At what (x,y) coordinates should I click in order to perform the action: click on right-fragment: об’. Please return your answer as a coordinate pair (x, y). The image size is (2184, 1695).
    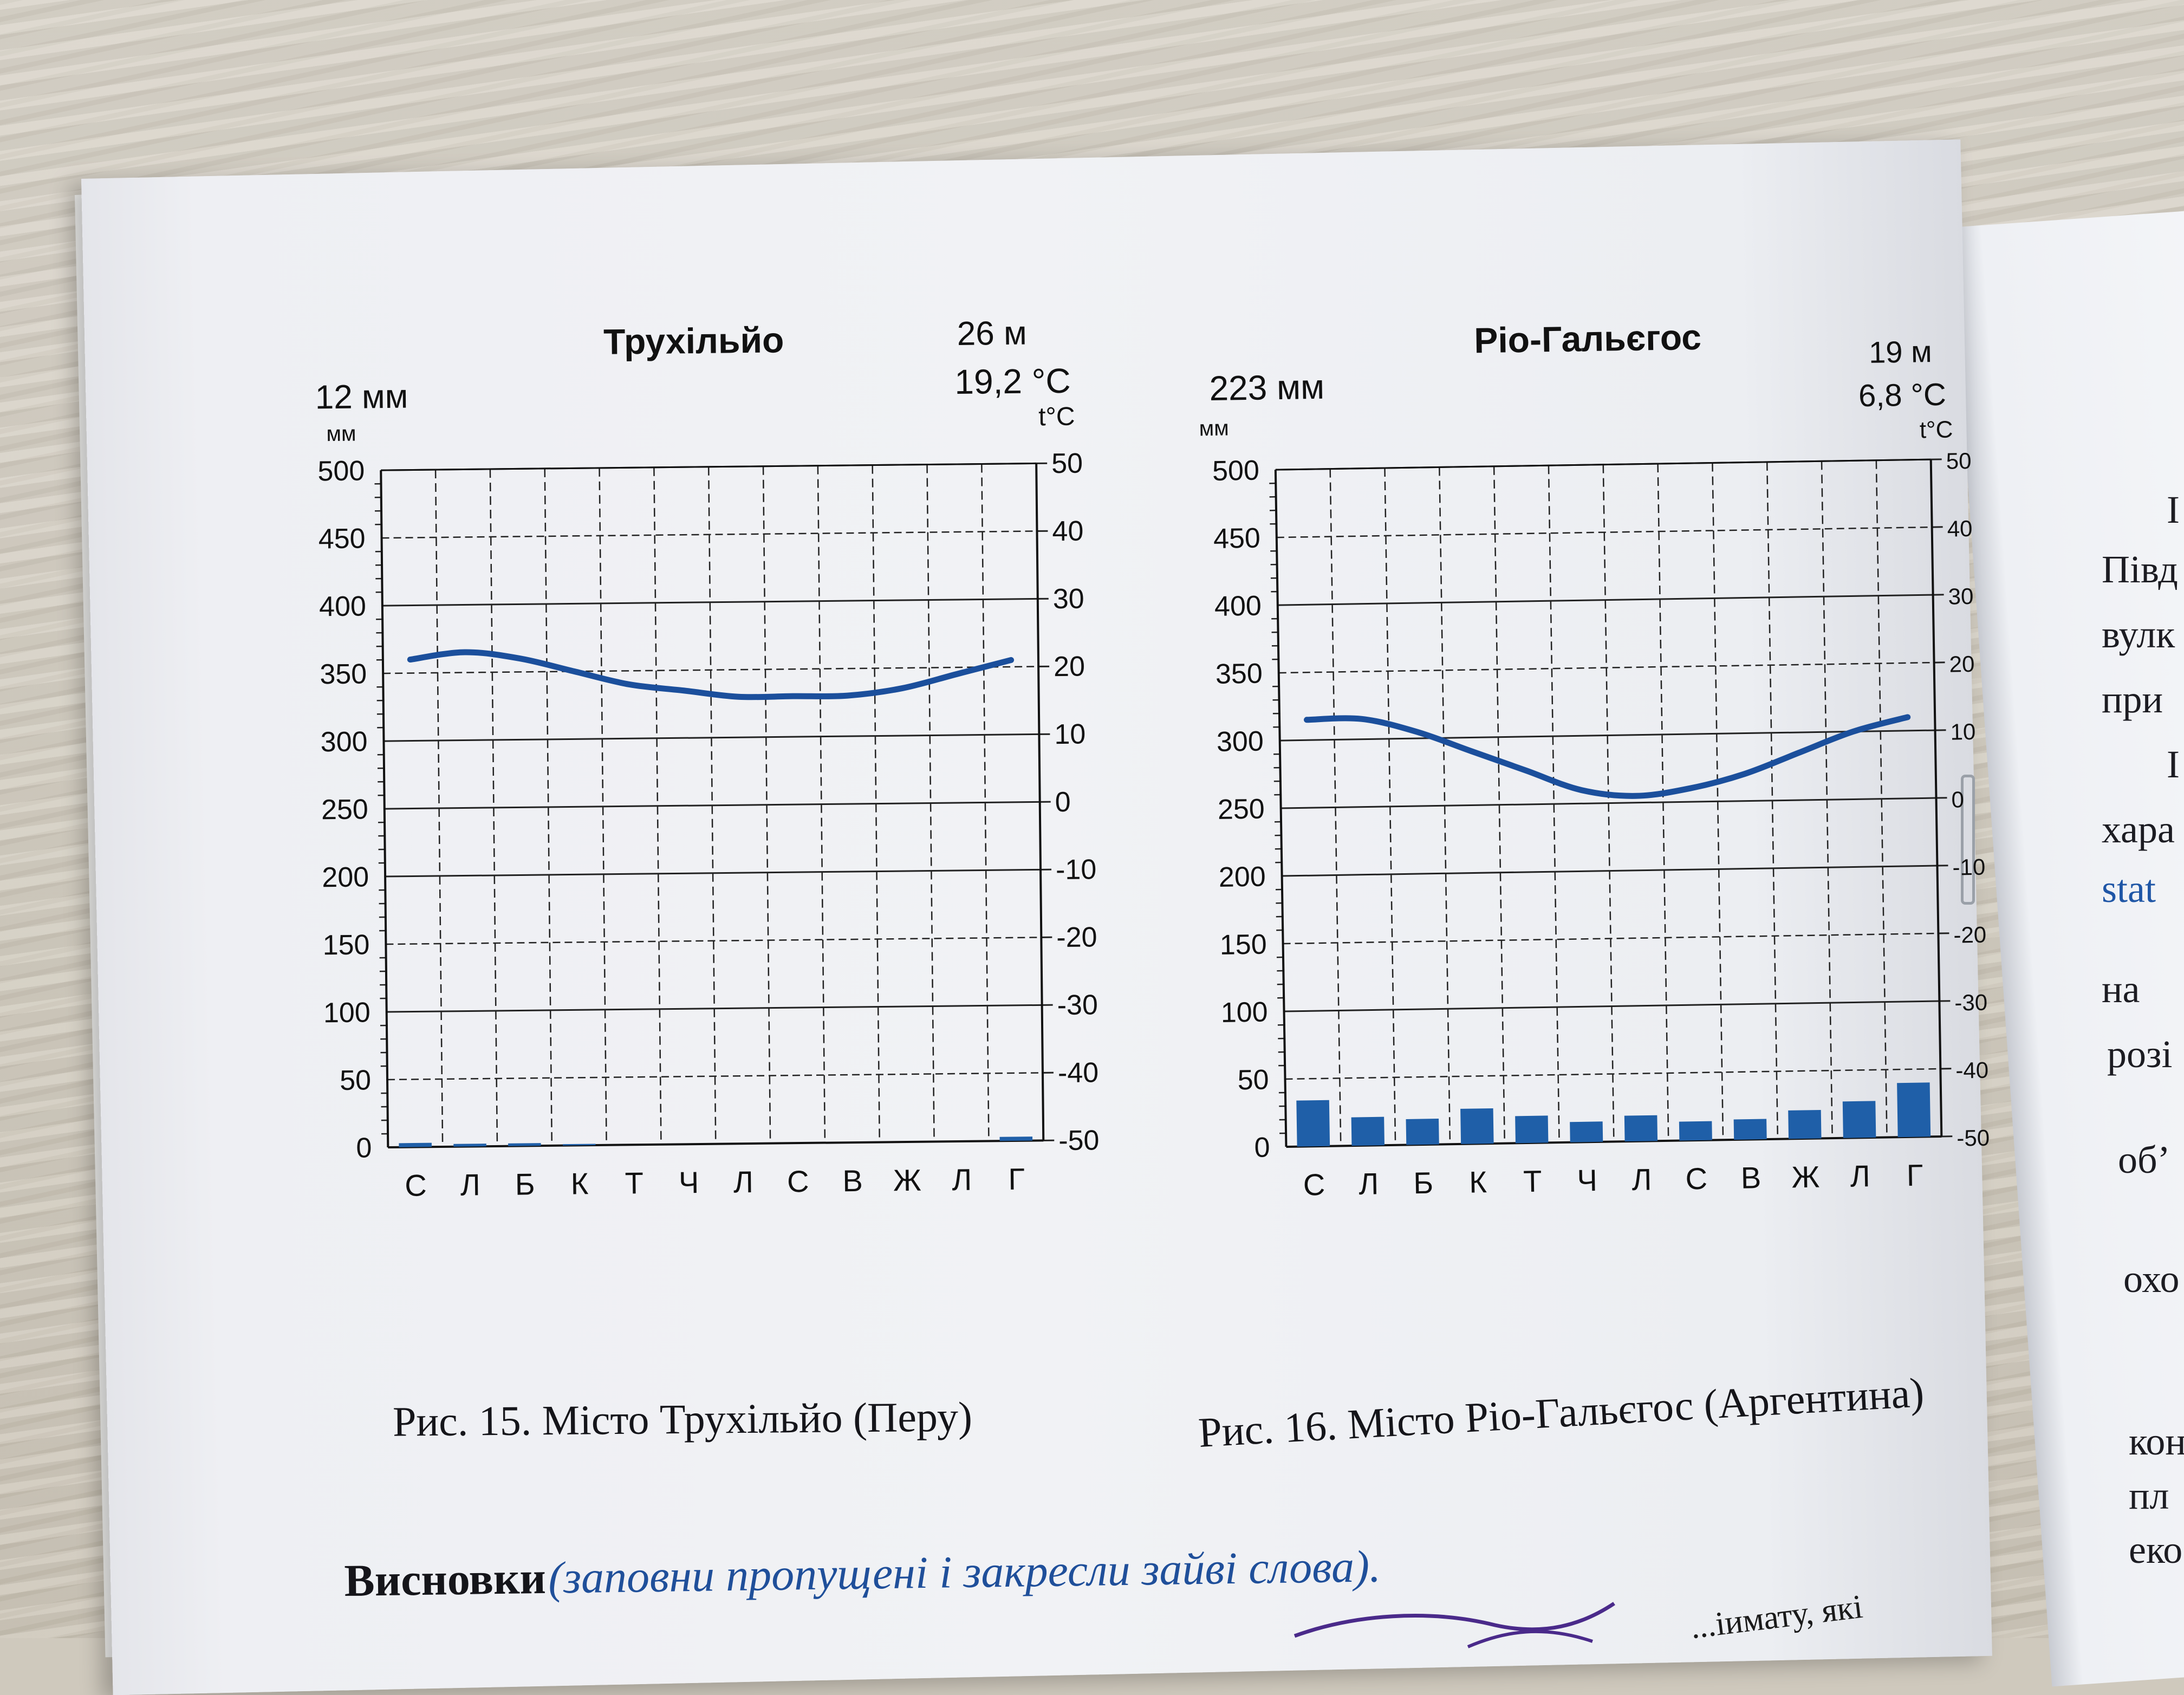
    Looking at the image, I should click on (2144, 1160).